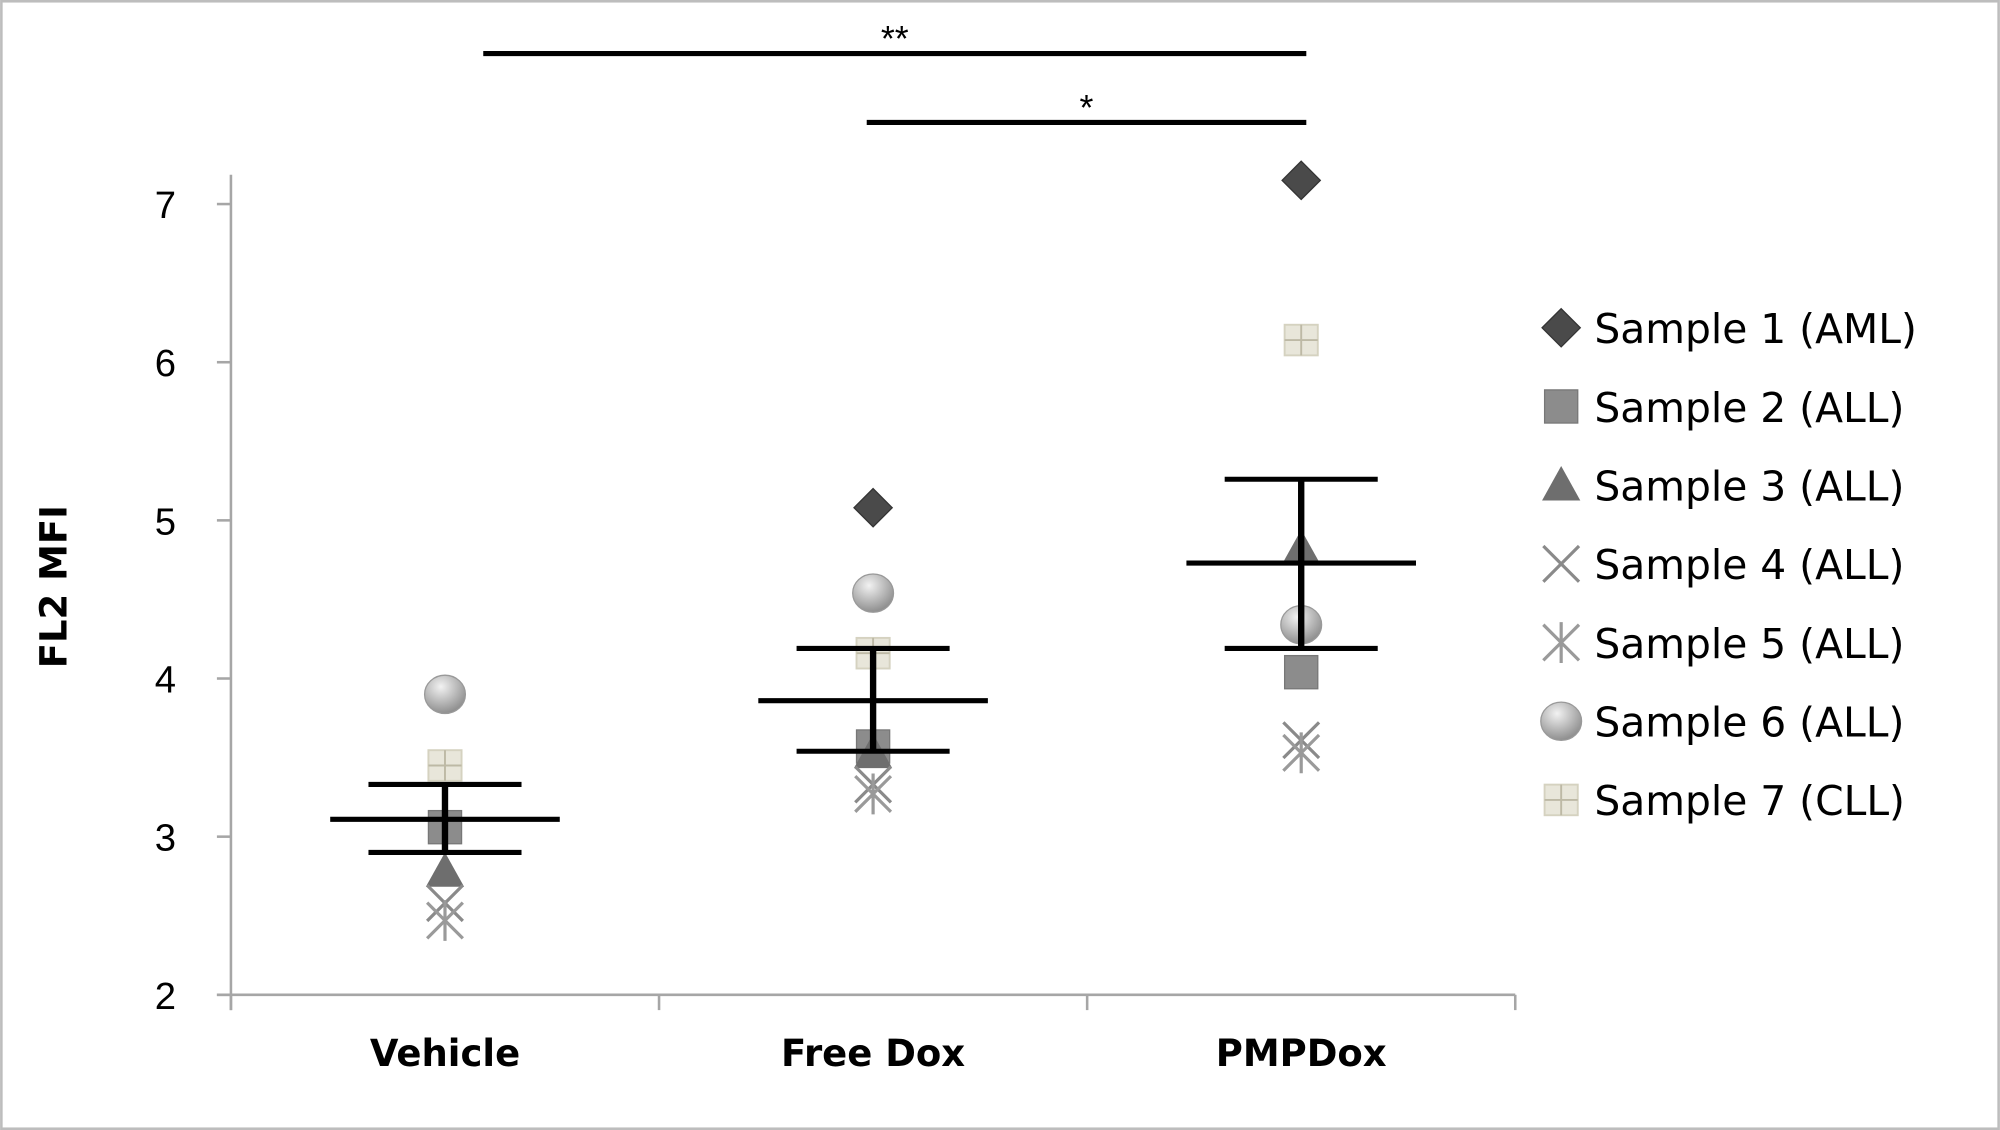  What do you see at coordinates (53, 586) in the screenshot?
I see `y-axis-label: FL2 MFI` at bounding box center [53, 586].